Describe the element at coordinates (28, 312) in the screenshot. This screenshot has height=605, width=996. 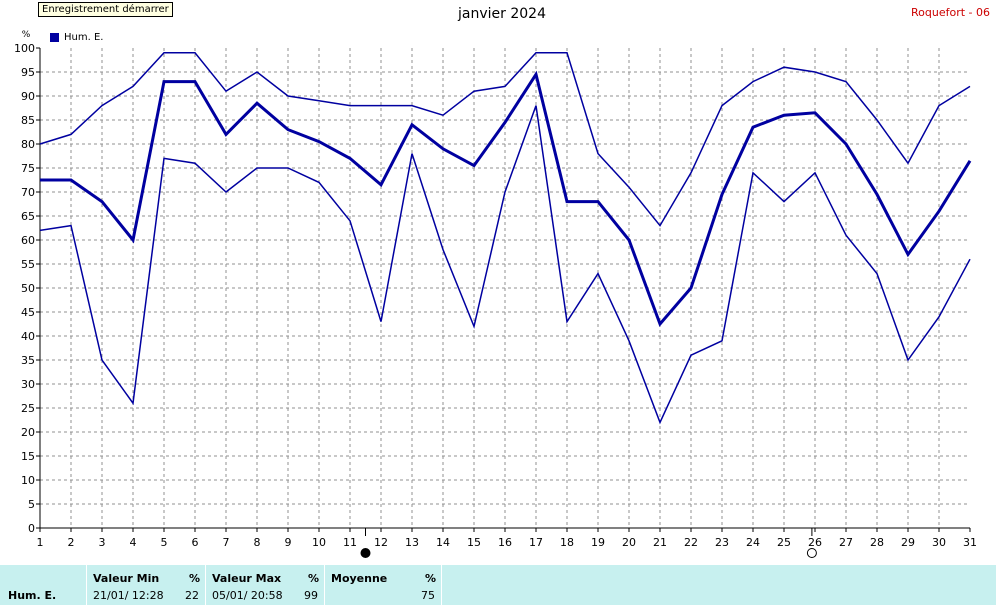
I see `y-tick-label: 45` at that location.